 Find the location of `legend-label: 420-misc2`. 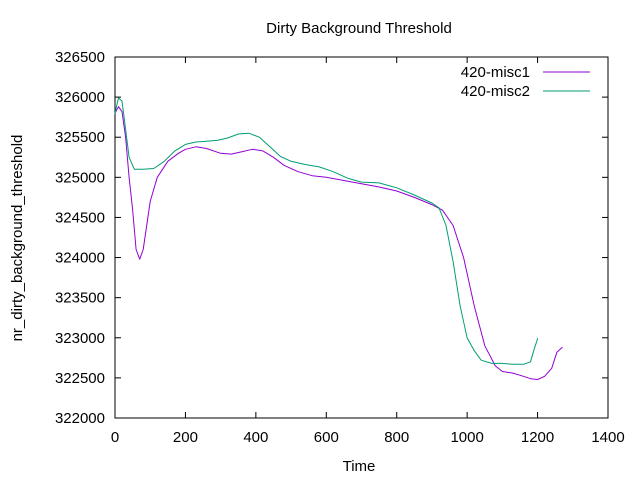

legend-label: 420-misc2 is located at coordinates (495, 91).